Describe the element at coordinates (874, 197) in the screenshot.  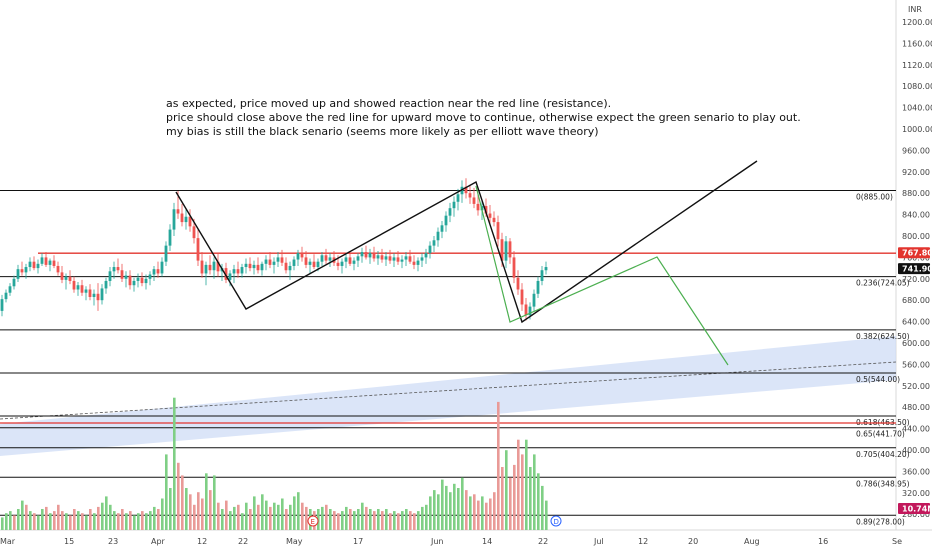
I see `fib-level-label: 0(885.00)` at that location.